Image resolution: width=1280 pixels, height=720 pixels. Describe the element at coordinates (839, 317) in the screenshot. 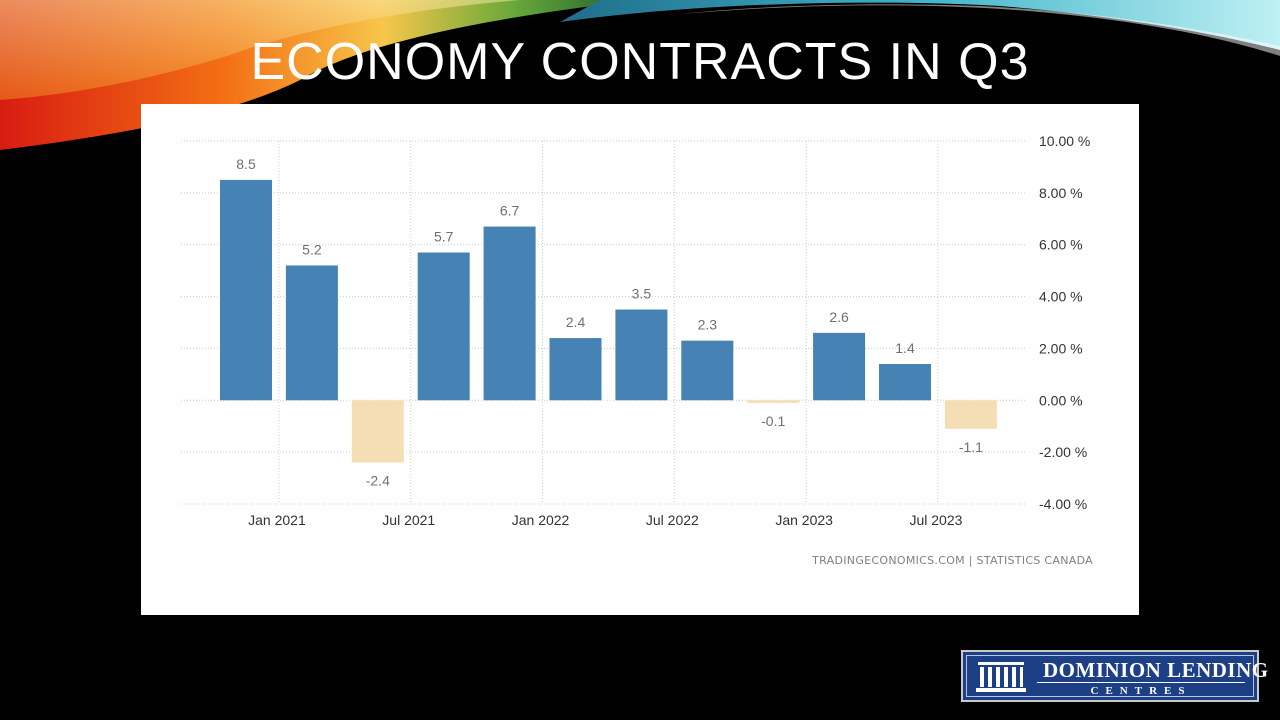

I see `bar-data-label: 2.6` at that location.